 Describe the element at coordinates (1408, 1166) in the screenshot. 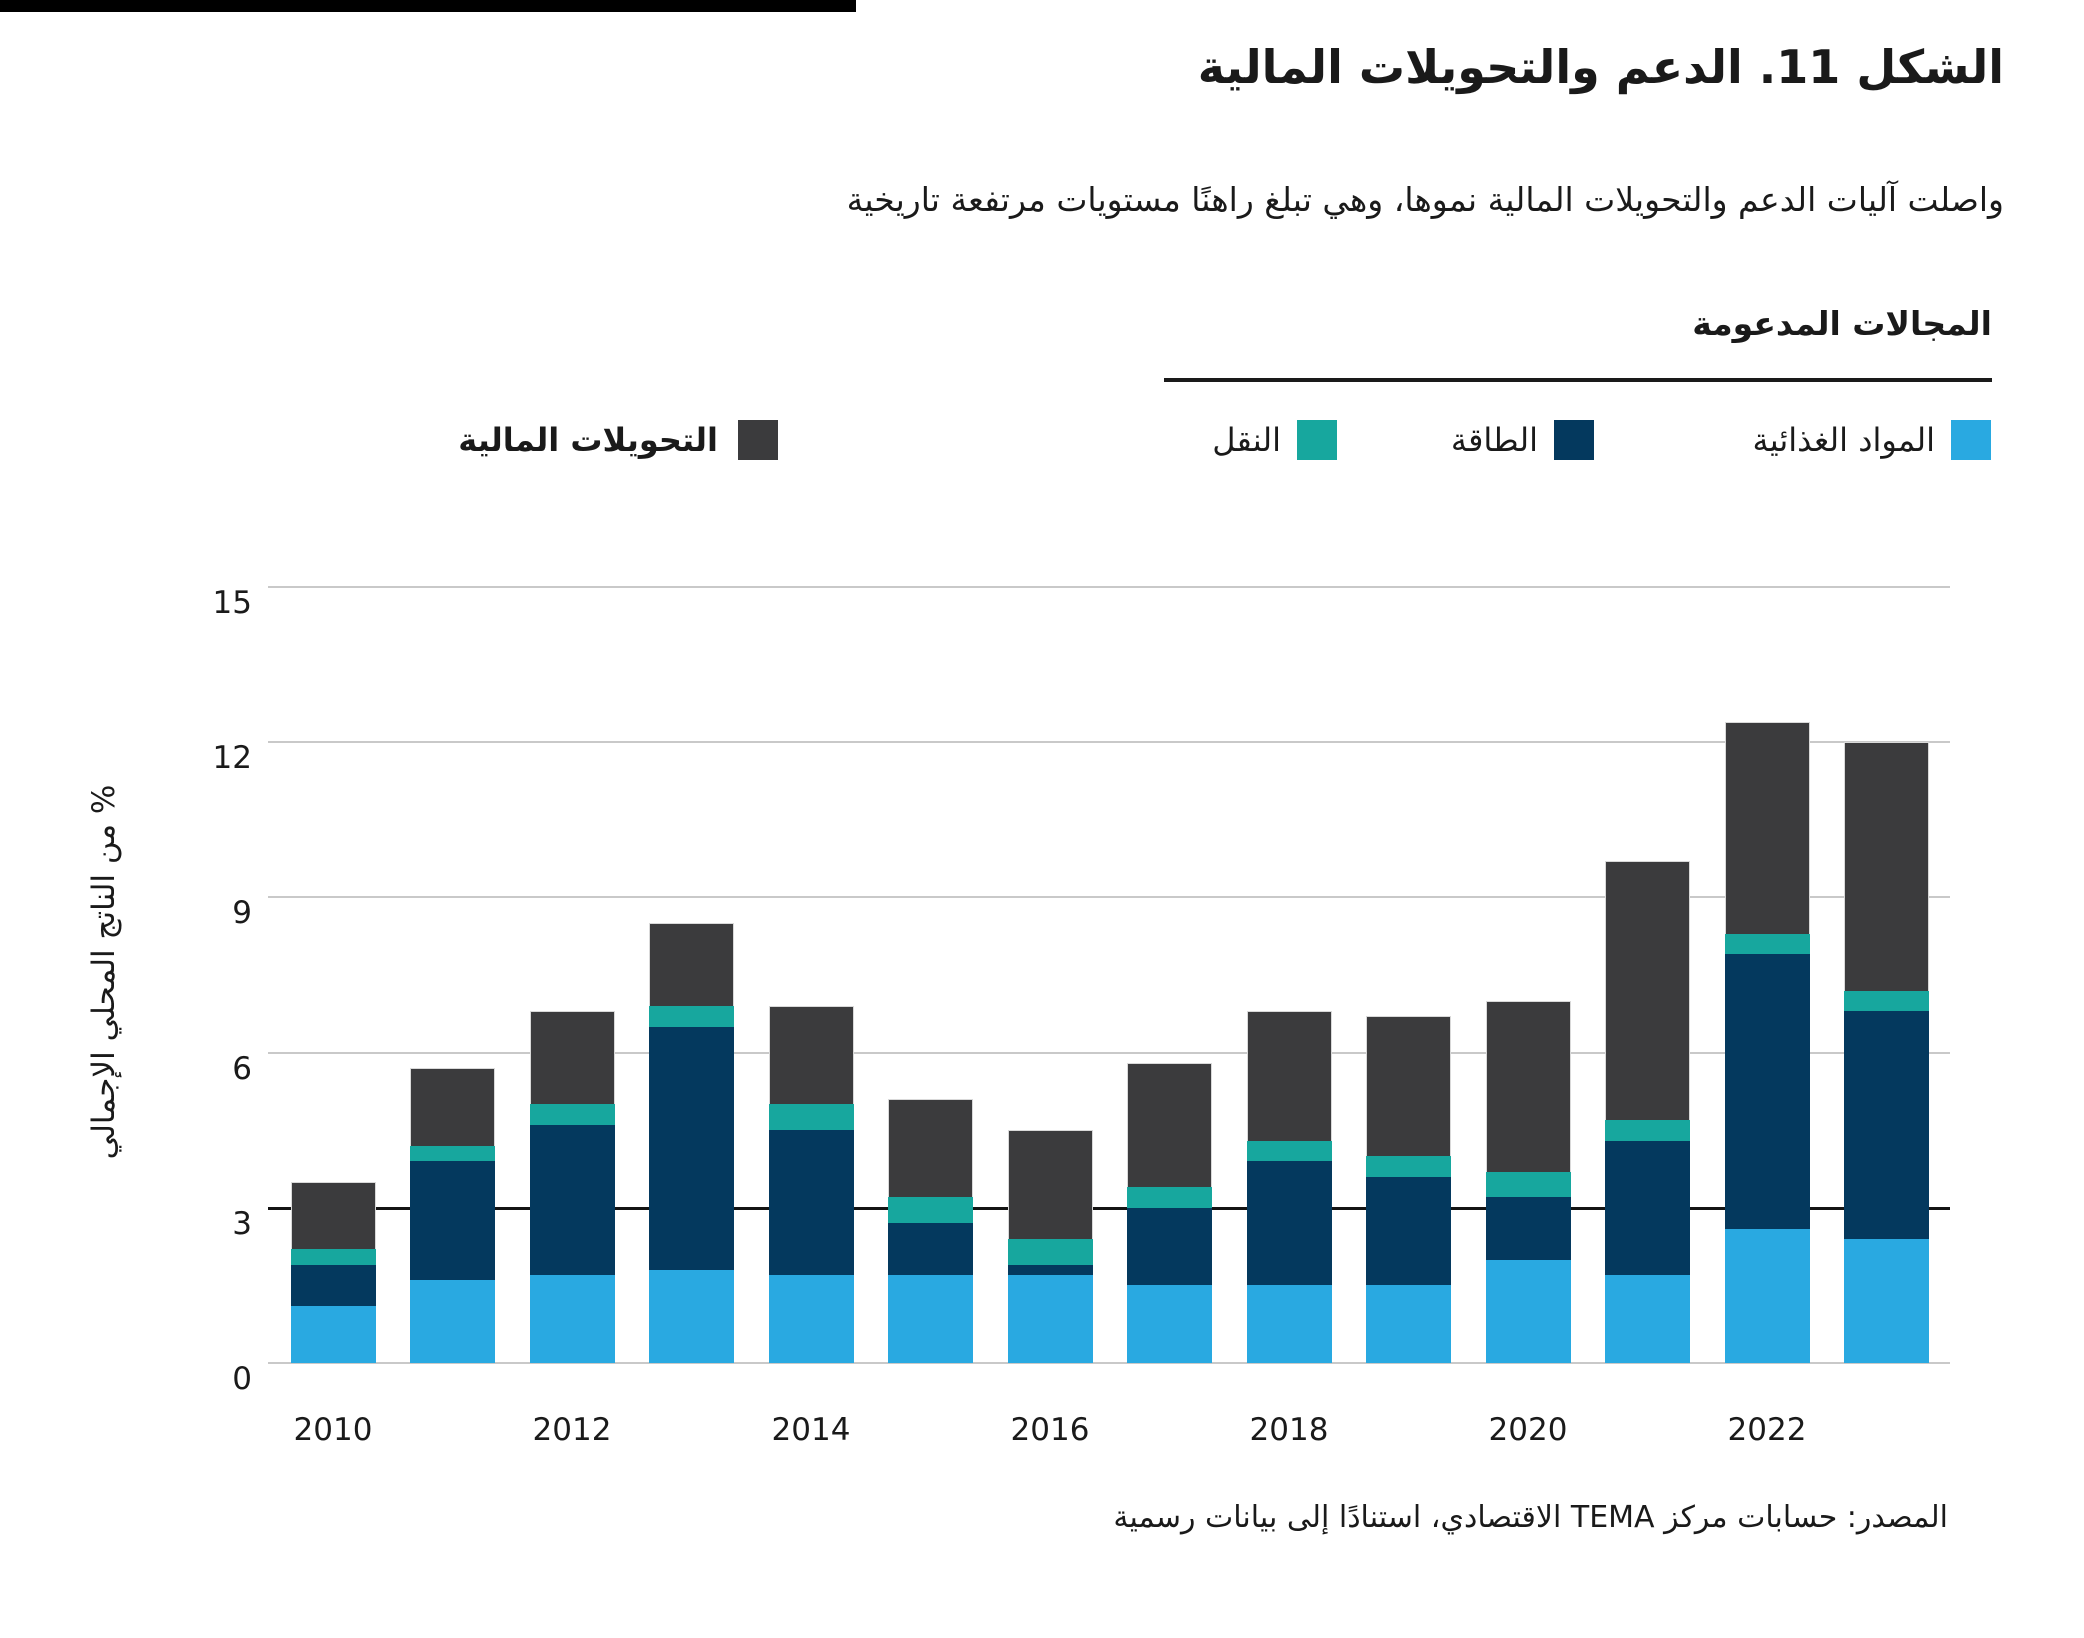

I see `bar-2019-segment-transport` at that location.